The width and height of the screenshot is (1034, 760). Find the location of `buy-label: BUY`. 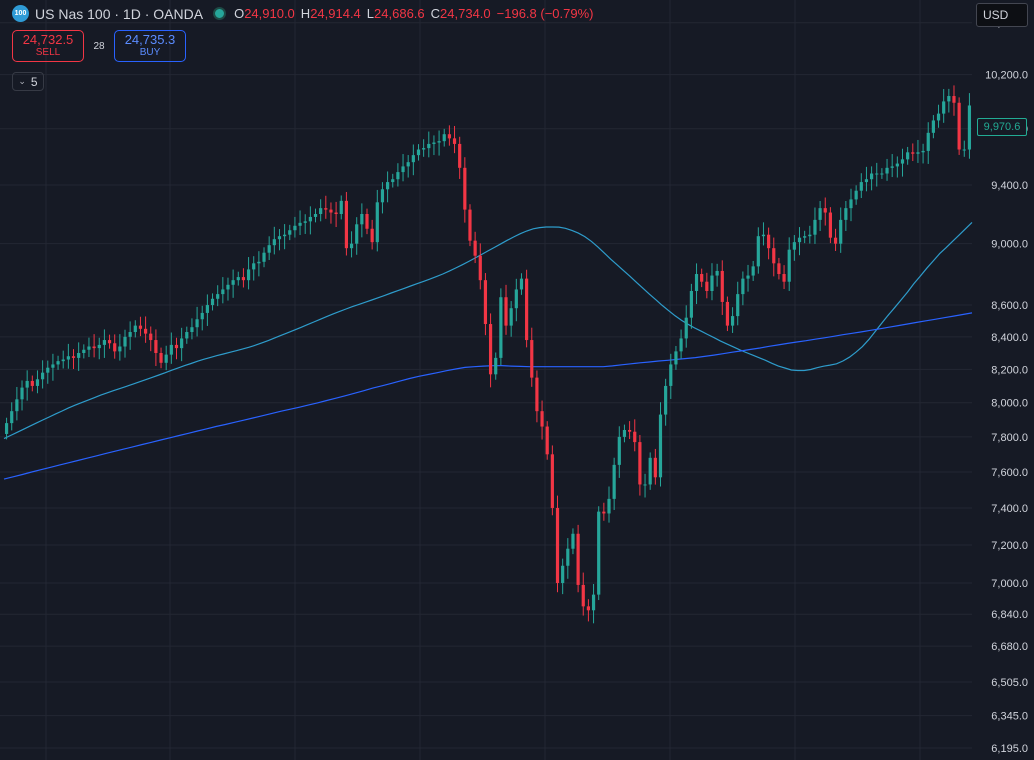

buy-label: BUY is located at coordinates (150, 52).